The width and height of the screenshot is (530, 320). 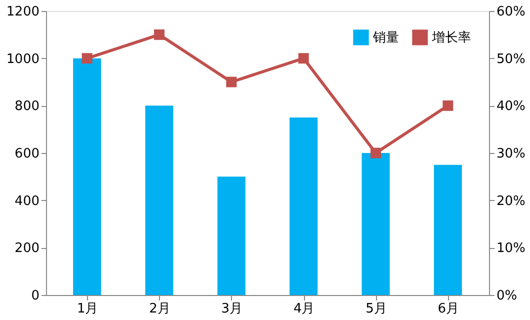 I want to click on y2-tick-label: 60%, so click(x=511, y=12).